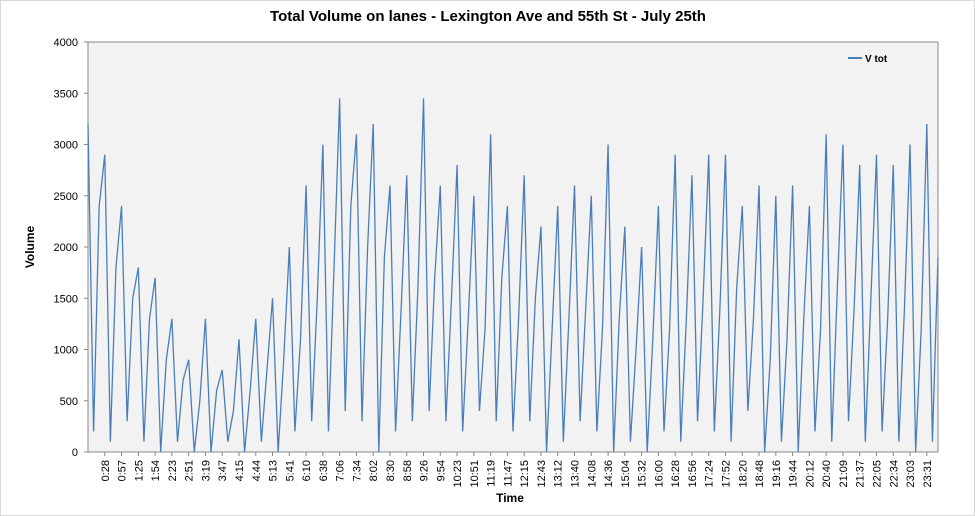 This screenshot has width=975, height=516. What do you see at coordinates (408, 470) in the screenshot?
I see `x-tick-label: 8:58` at bounding box center [408, 470].